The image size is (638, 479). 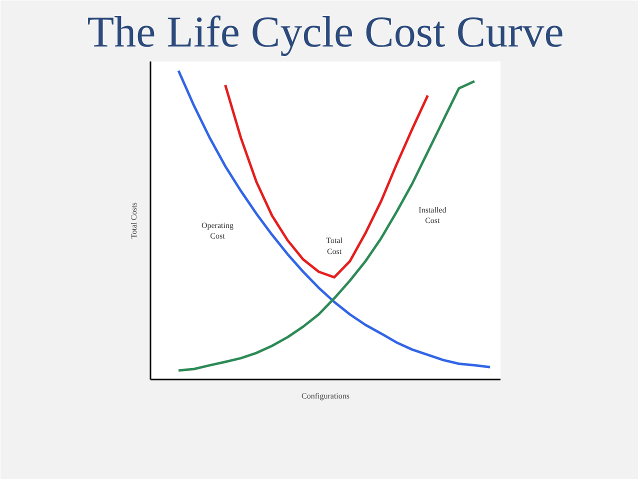 What do you see at coordinates (217, 230) in the screenshot?
I see `text: Operating Cost` at bounding box center [217, 230].